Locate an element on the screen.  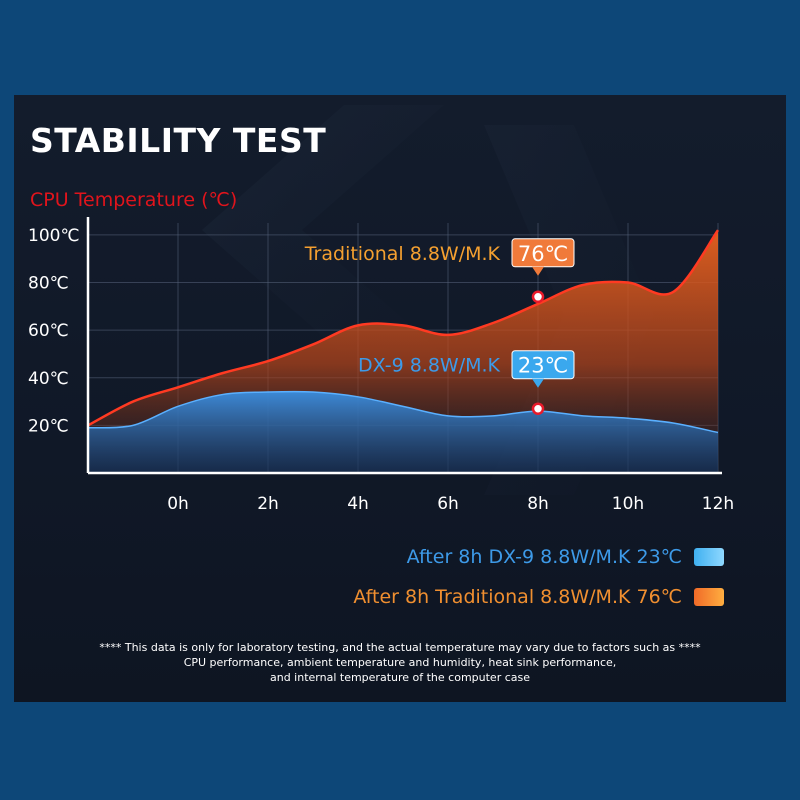
x-axis-ticks: 0h 2h 4h 6h 8h 10h 12h is located at coordinates (450, 504).